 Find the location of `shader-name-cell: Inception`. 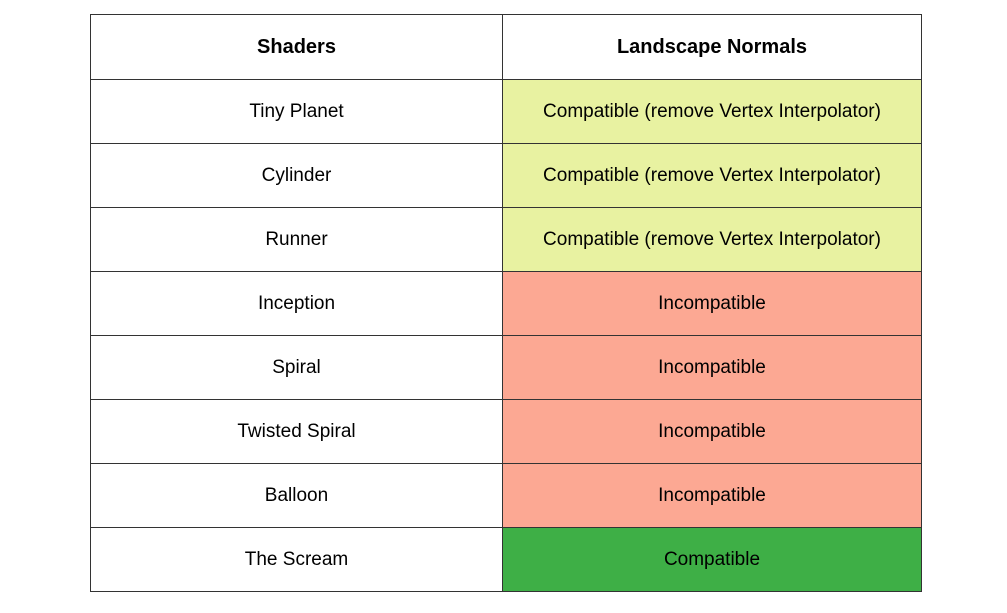

shader-name-cell: Inception is located at coordinates (296, 303).